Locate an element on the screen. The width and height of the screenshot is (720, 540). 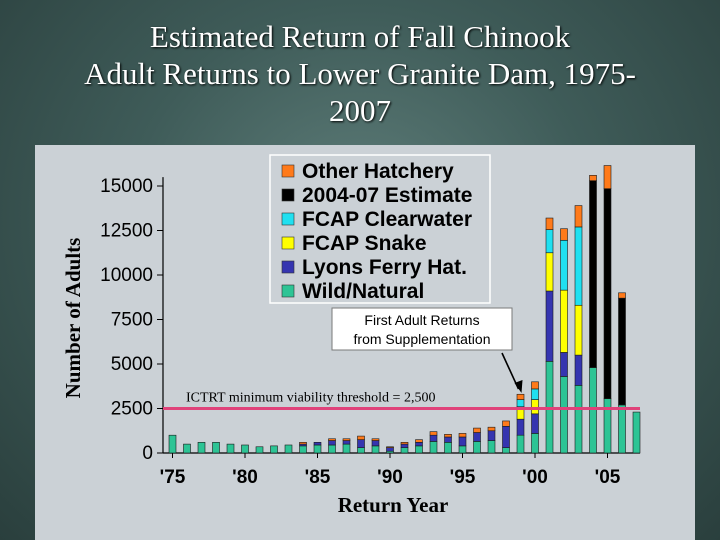
y-tick-label: 15000 is located at coordinates (126, 186).